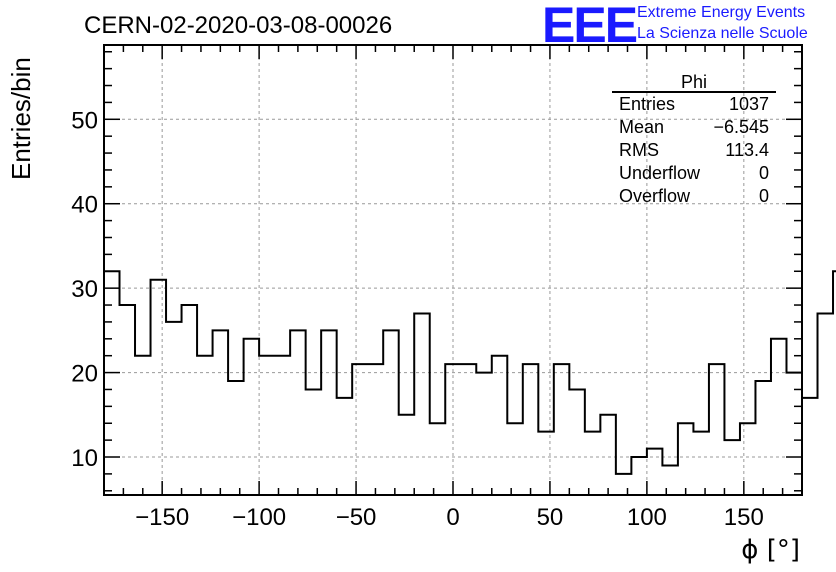 The image size is (836, 572). I want to click on y-tick-label: 30, so click(84, 289).